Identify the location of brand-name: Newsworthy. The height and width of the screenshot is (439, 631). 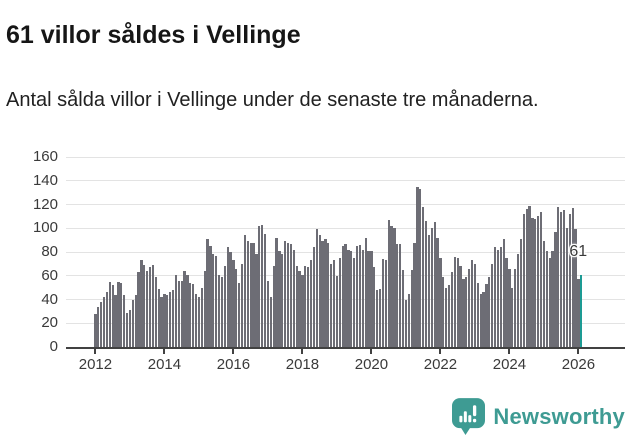
(559, 416).